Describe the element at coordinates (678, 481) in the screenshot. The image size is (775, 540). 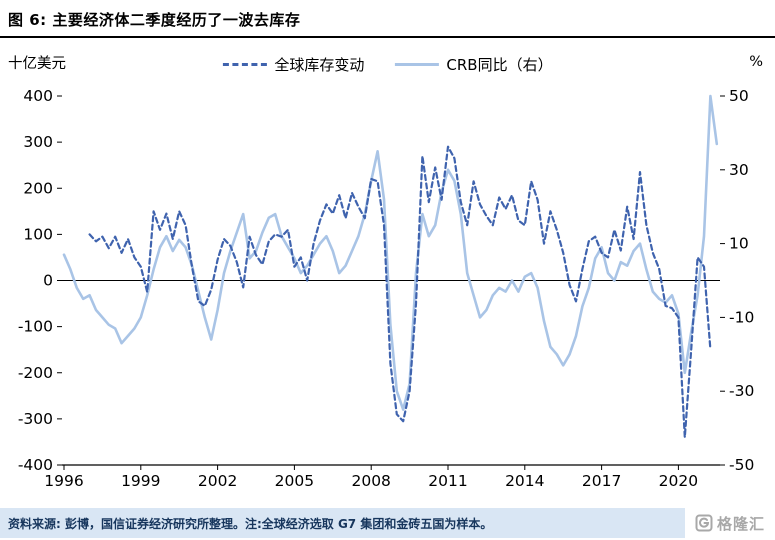
I see `x-tick-label: 2020` at that location.